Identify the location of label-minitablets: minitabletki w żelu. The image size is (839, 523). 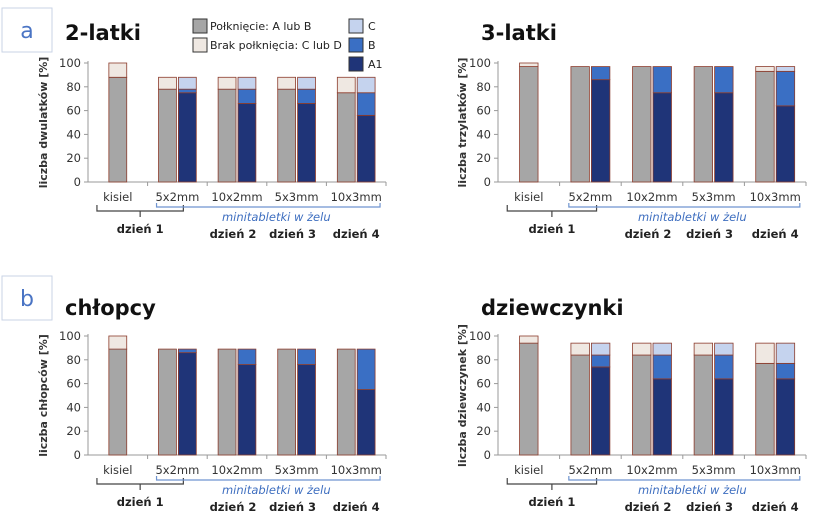
(692, 490).